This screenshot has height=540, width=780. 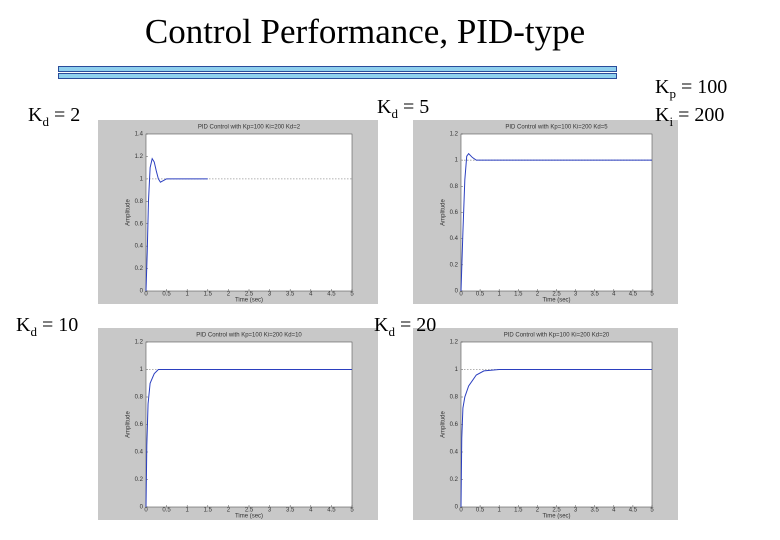 What do you see at coordinates (557, 336) in the screenshot?
I see `chart-title: PID Control with Kp=100 Ki=200 Kd=20` at bounding box center [557, 336].